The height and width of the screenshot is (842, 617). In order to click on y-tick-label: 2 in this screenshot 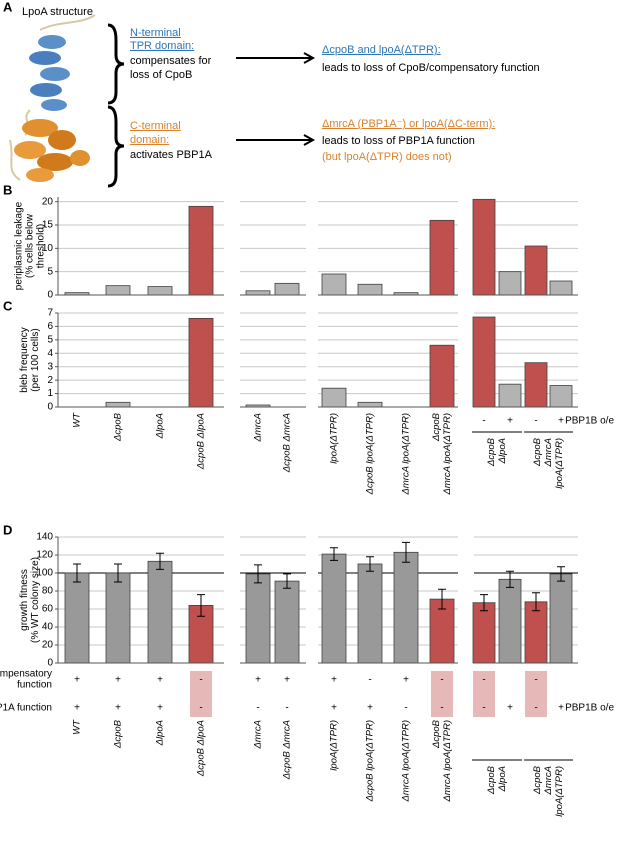, I will do `click(50, 380)`.